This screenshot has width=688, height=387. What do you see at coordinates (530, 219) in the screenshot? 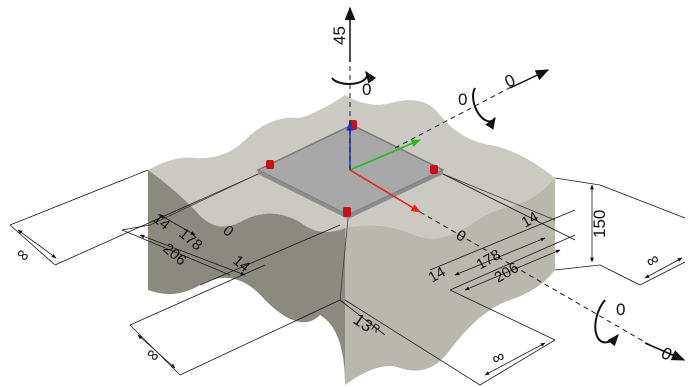
I see `right-edge-label: 14` at bounding box center [530, 219].